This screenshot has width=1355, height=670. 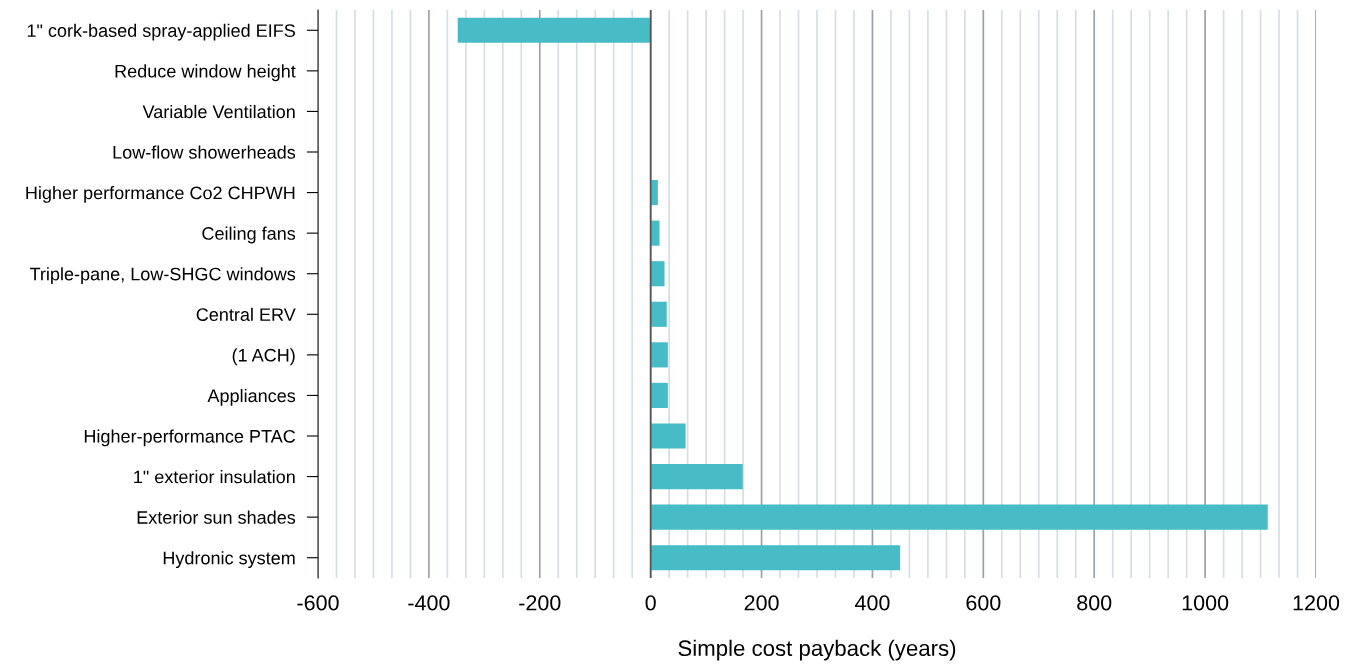 What do you see at coordinates (214, 477) in the screenshot?
I see `y-tick-label: 1" exterior insulation` at bounding box center [214, 477].